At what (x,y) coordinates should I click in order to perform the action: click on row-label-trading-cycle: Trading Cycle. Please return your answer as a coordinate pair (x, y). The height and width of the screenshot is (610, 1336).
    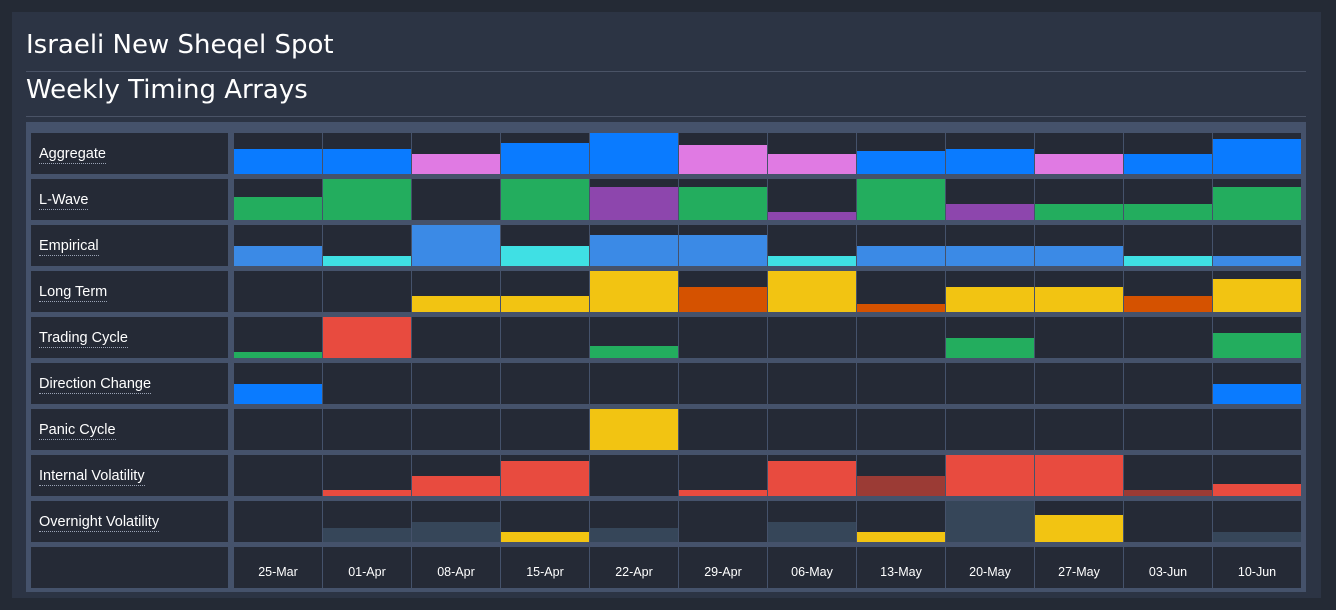
    Looking at the image, I should click on (83, 339).